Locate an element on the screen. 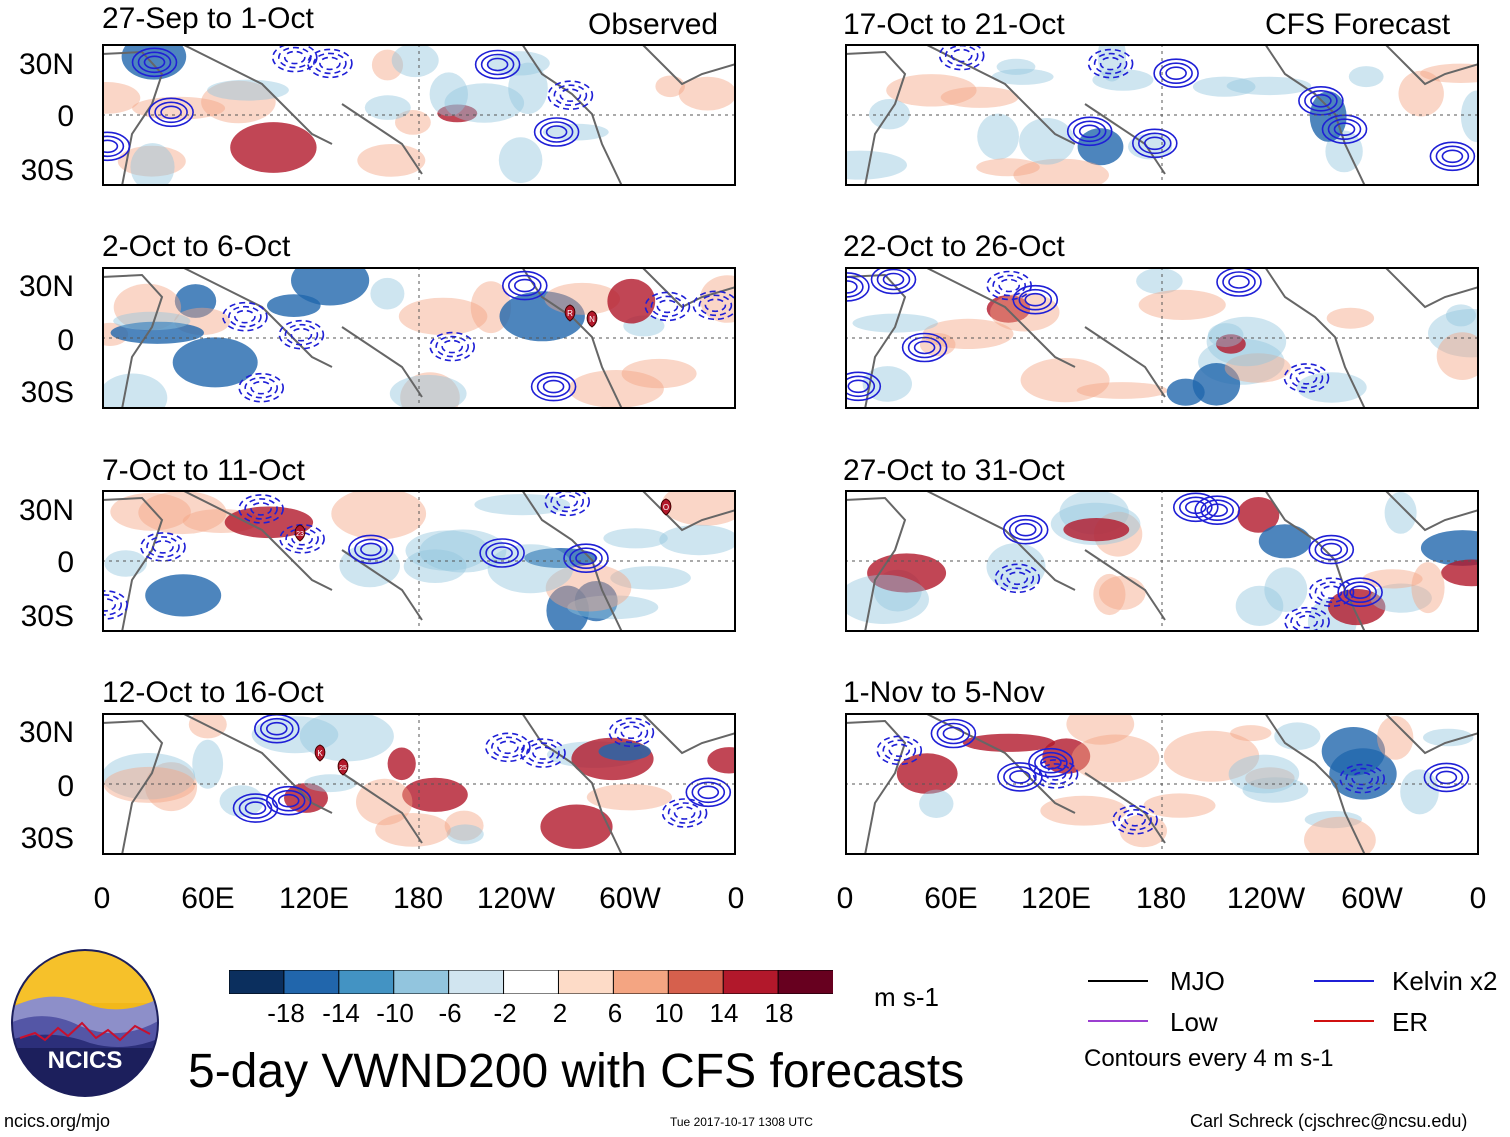 The image size is (1510, 1137). svg-text: K is located at coordinates (320, 753).